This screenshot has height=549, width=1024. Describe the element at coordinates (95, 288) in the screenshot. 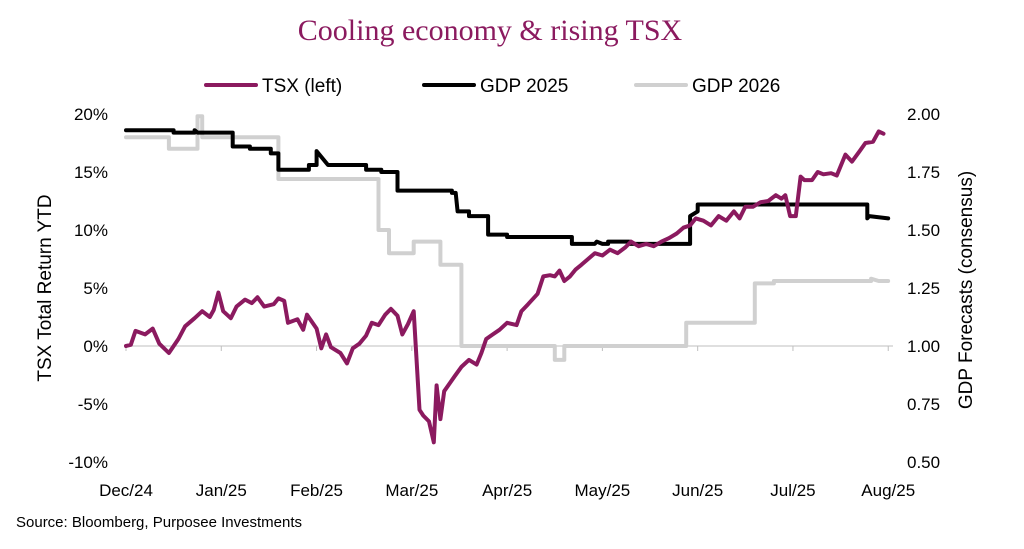

I see `y-left-tick-label: 5%` at that location.